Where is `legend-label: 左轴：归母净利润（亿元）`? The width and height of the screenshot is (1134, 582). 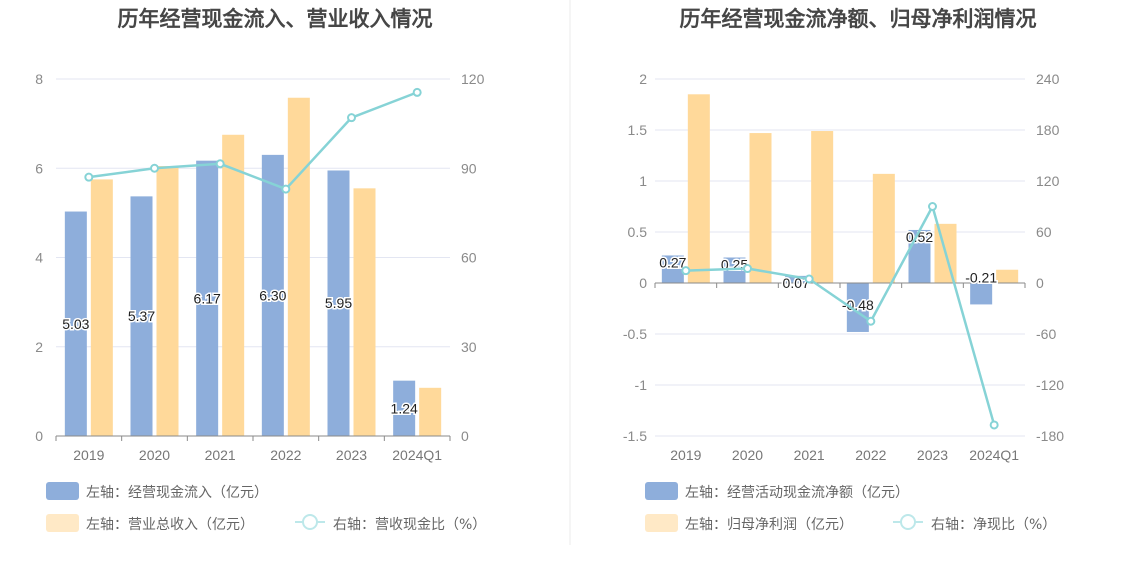
legend-label: 左轴：归母净利润（亿元） is located at coordinates (769, 524).